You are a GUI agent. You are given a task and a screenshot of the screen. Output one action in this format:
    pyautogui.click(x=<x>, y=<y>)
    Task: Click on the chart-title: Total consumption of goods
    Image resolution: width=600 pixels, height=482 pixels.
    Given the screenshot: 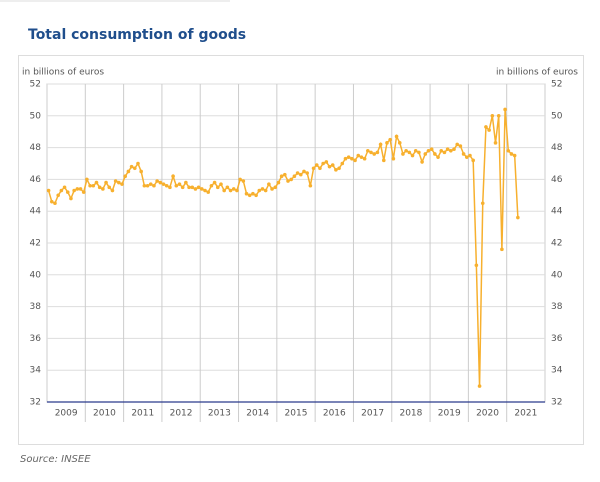 What is the action you would take?
    pyautogui.click(x=137, y=35)
    